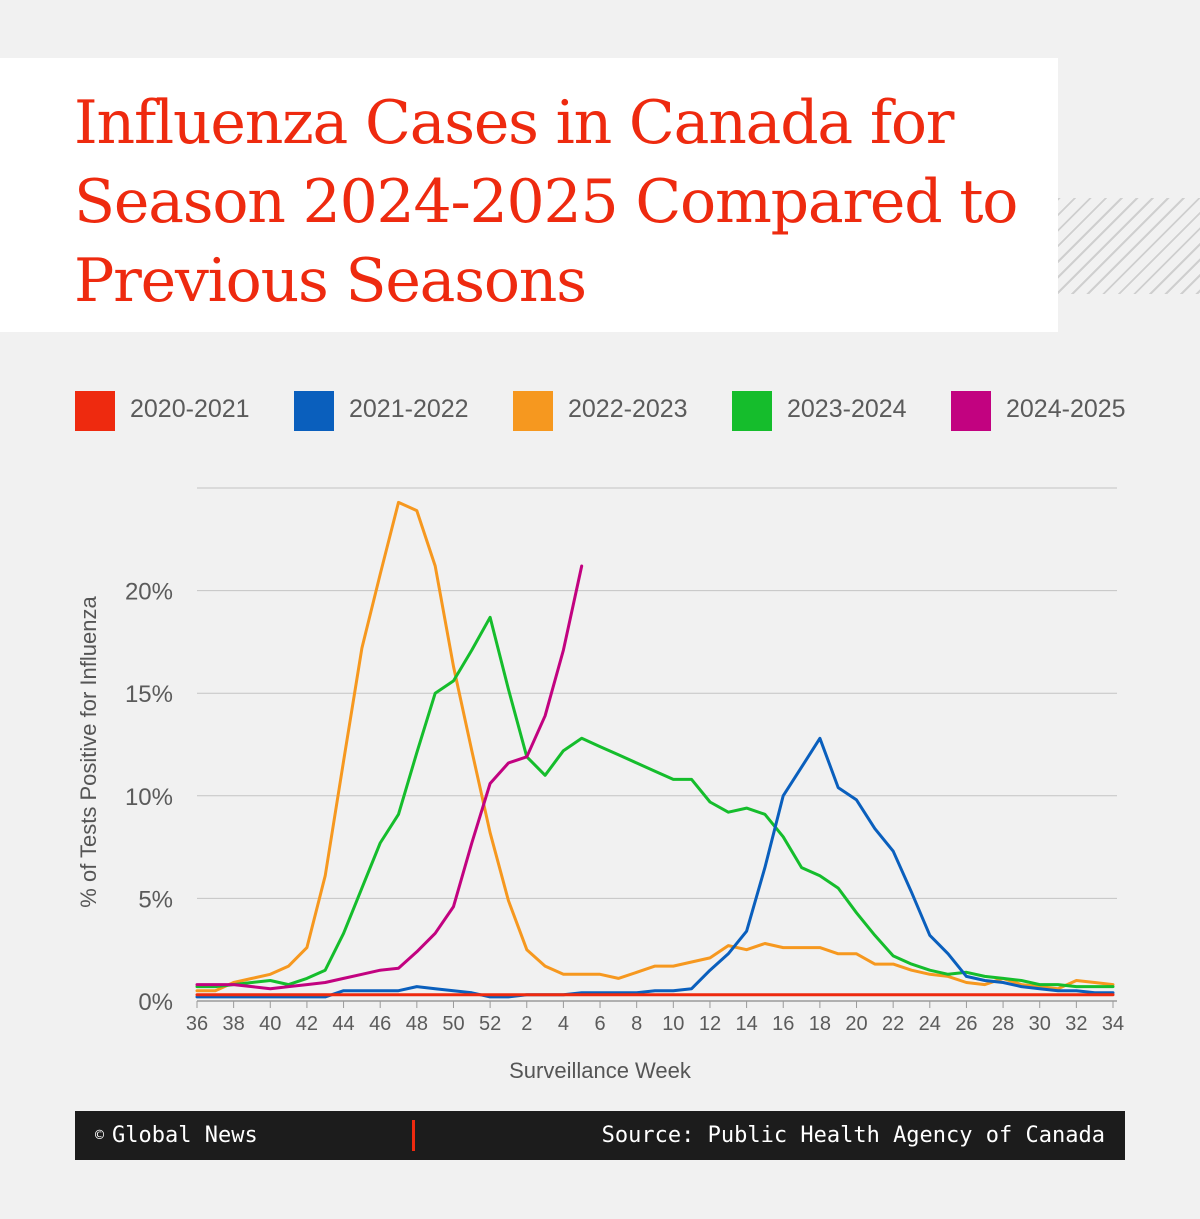 The image size is (1200, 1219). I want to click on x-tick-label: 28, so click(1003, 1024).